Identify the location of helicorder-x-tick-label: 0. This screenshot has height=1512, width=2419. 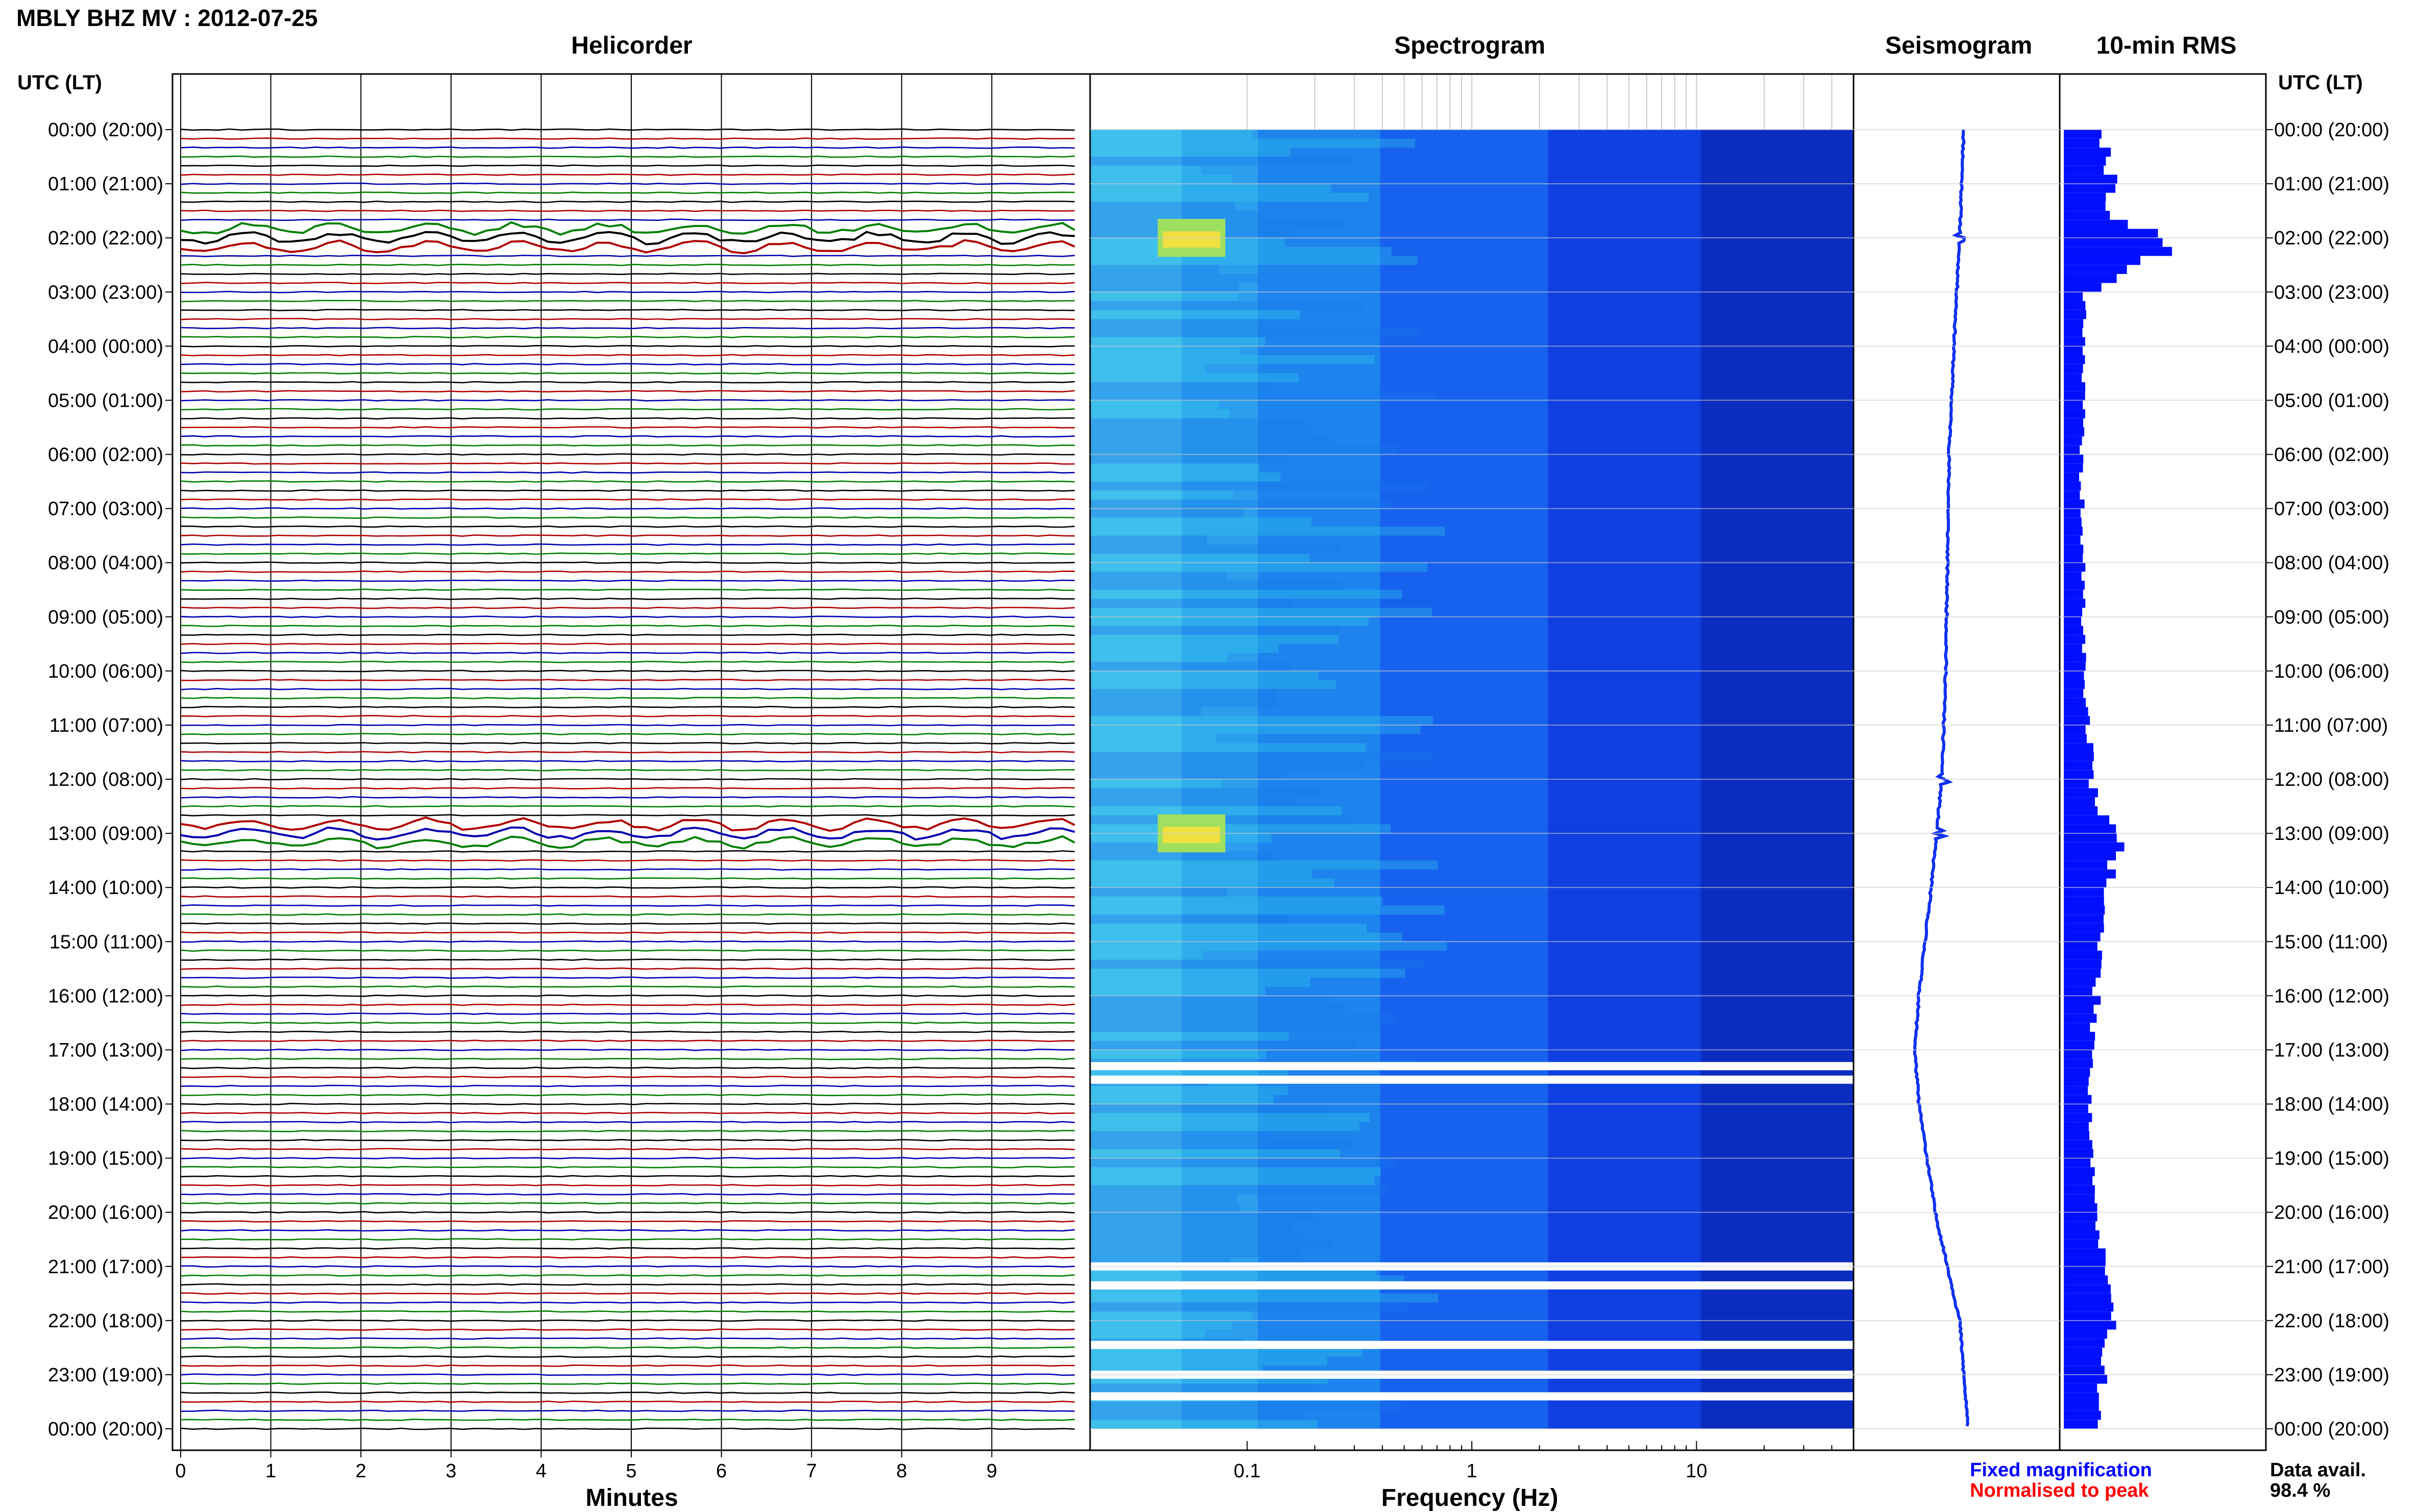
(180, 1471).